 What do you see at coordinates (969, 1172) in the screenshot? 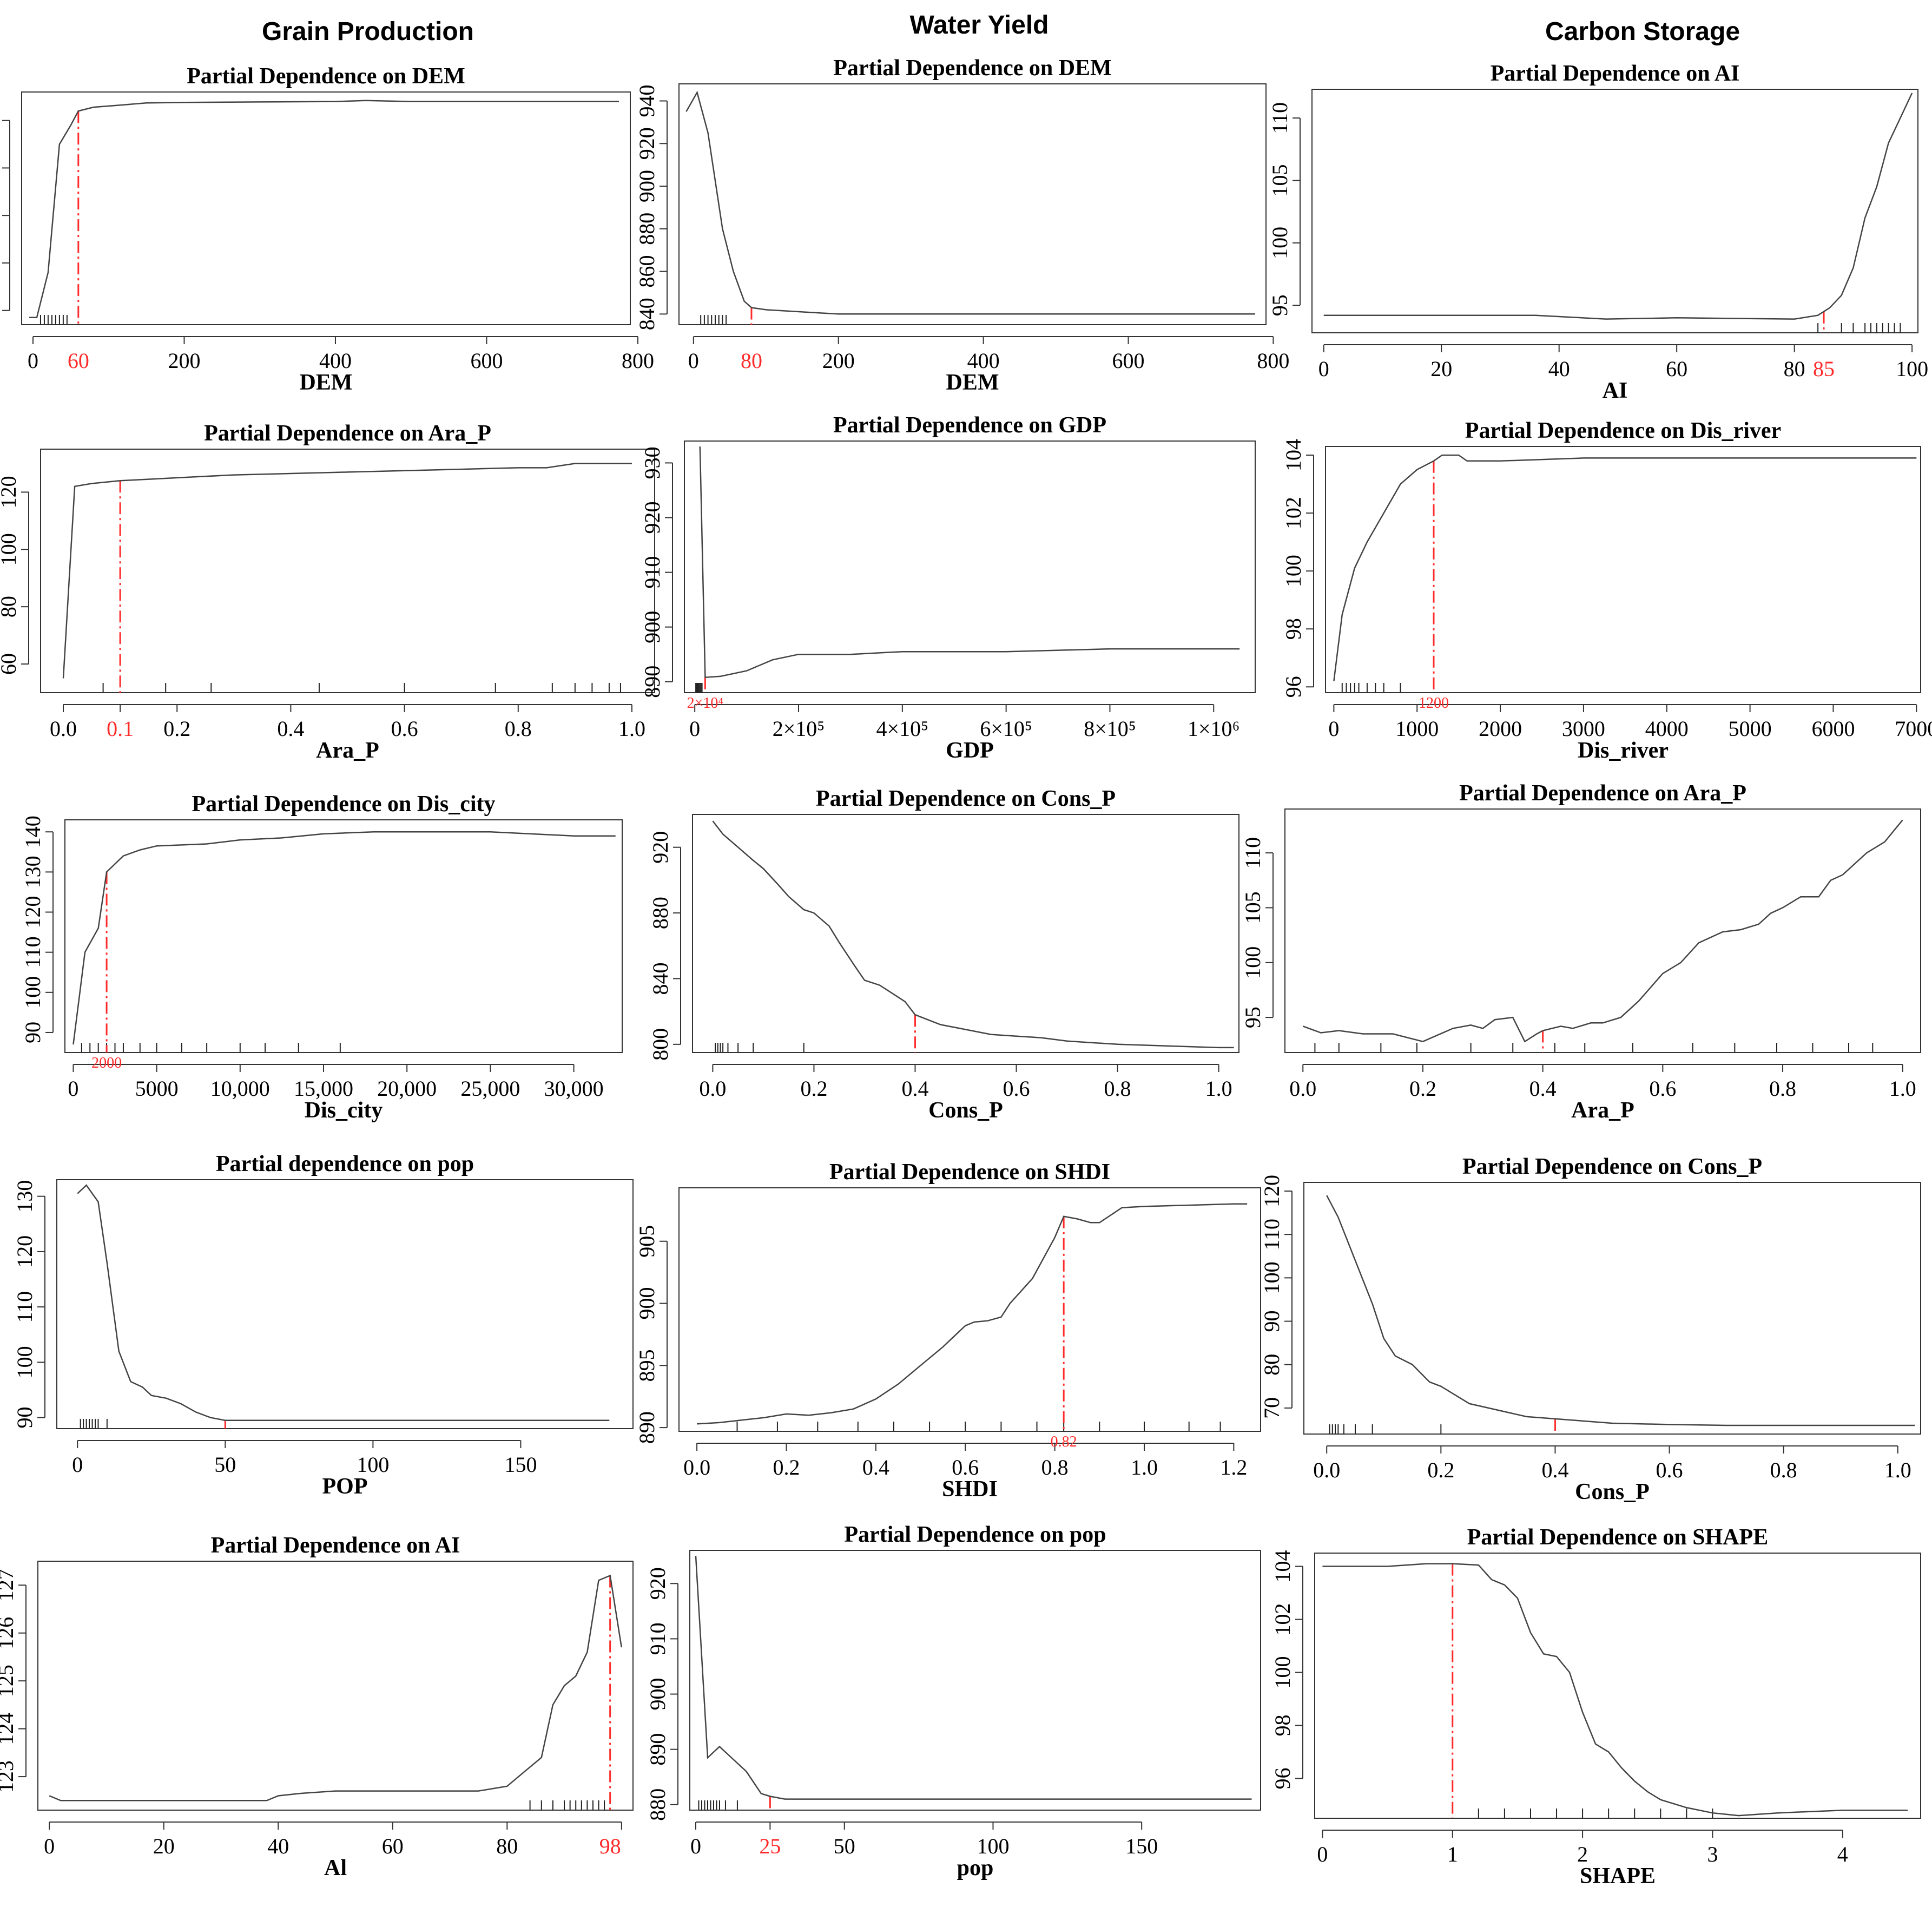
I see `panel-title: Partial Dependence on SHDI` at bounding box center [969, 1172].